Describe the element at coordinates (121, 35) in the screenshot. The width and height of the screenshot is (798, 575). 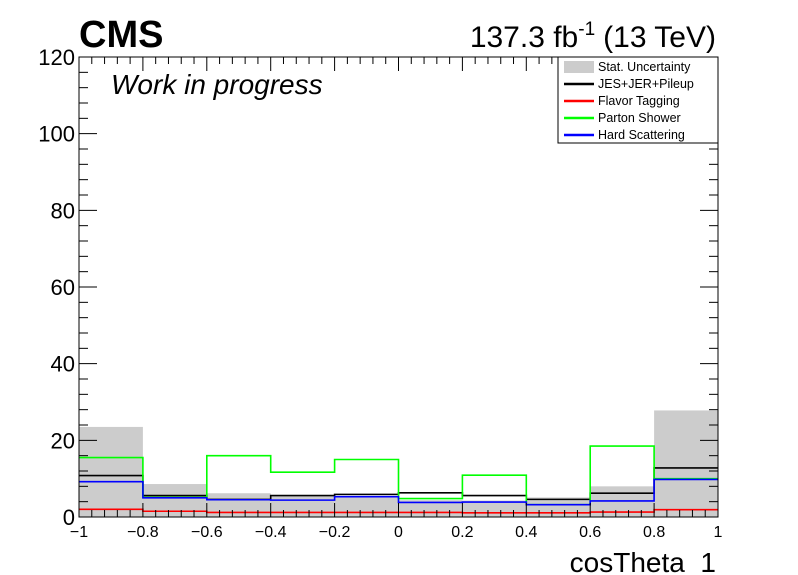
I see `experiment-label: CMS` at that location.